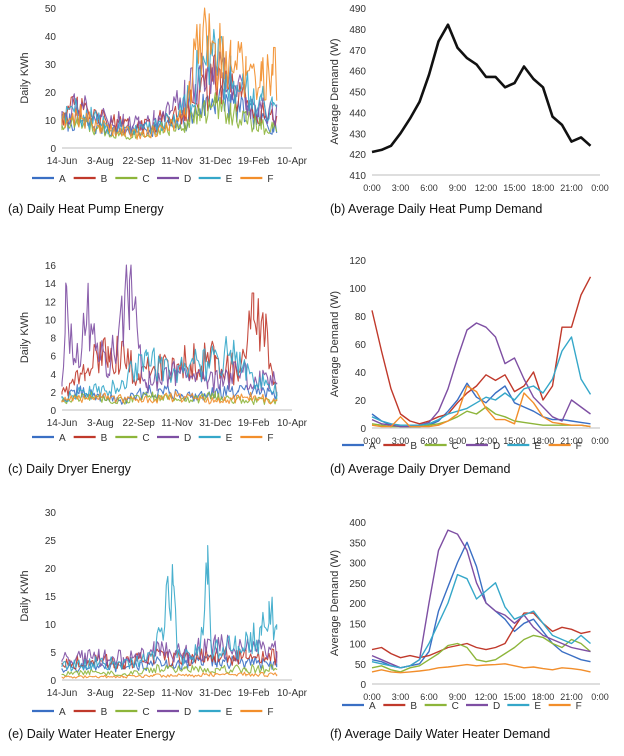 This screenshot has height=756, width=624. What do you see at coordinates (215, 693) in the screenshot?
I see `x-tick-label-e: 31-Dec` at bounding box center [215, 693].